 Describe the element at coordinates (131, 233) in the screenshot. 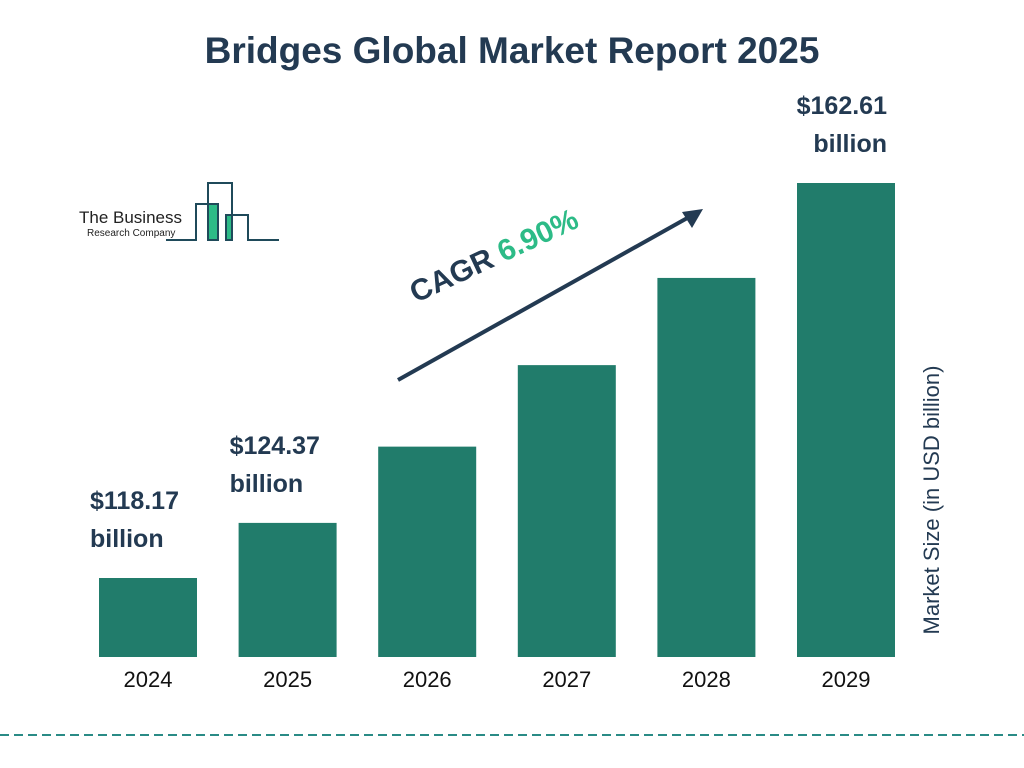

I see `logo-line2: Research Company` at that location.